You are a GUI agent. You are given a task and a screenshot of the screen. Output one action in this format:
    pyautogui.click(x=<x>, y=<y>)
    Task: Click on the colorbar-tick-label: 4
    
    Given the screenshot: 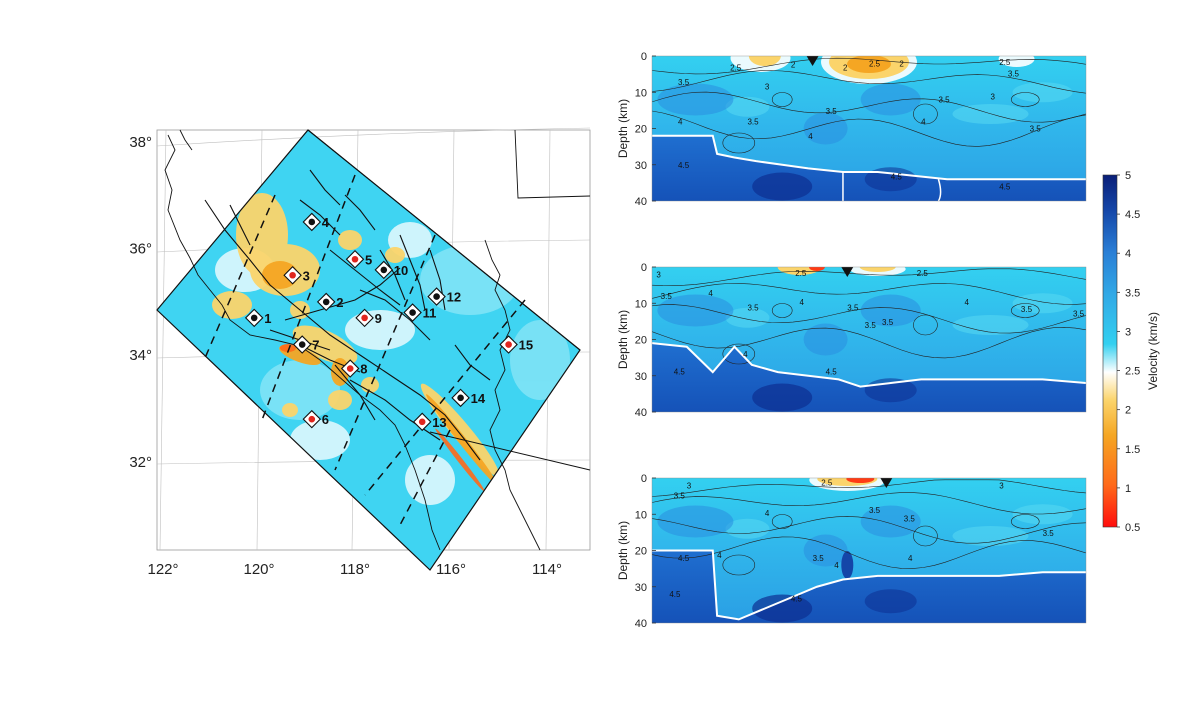 What is the action you would take?
    pyautogui.click(x=1128, y=254)
    